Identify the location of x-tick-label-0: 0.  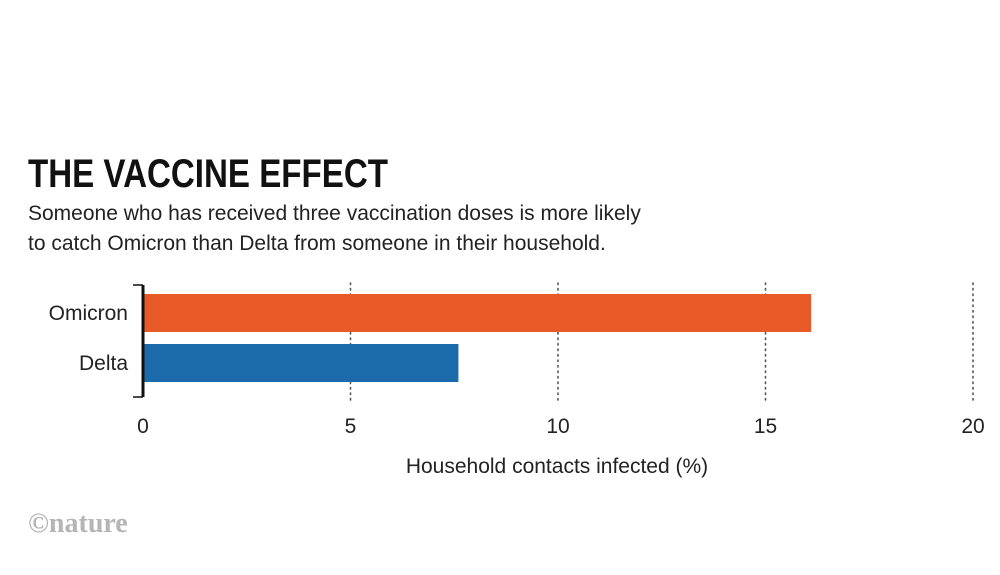
(143, 426).